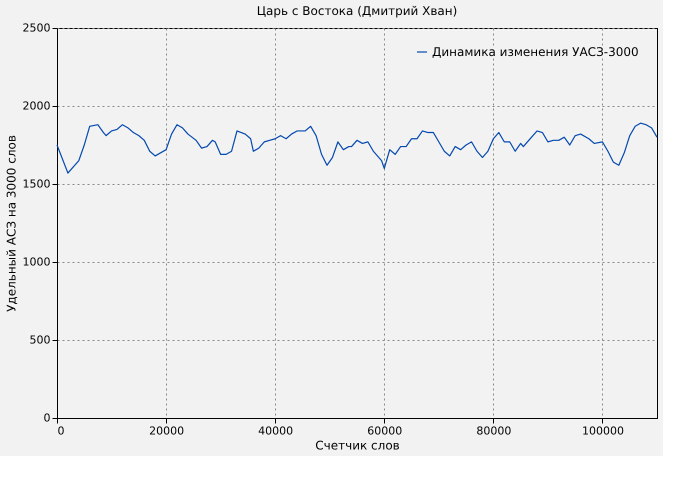  What do you see at coordinates (384, 431) in the screenshot?
I see `x-tick-label: 60000` at bounding box center [384, 431].